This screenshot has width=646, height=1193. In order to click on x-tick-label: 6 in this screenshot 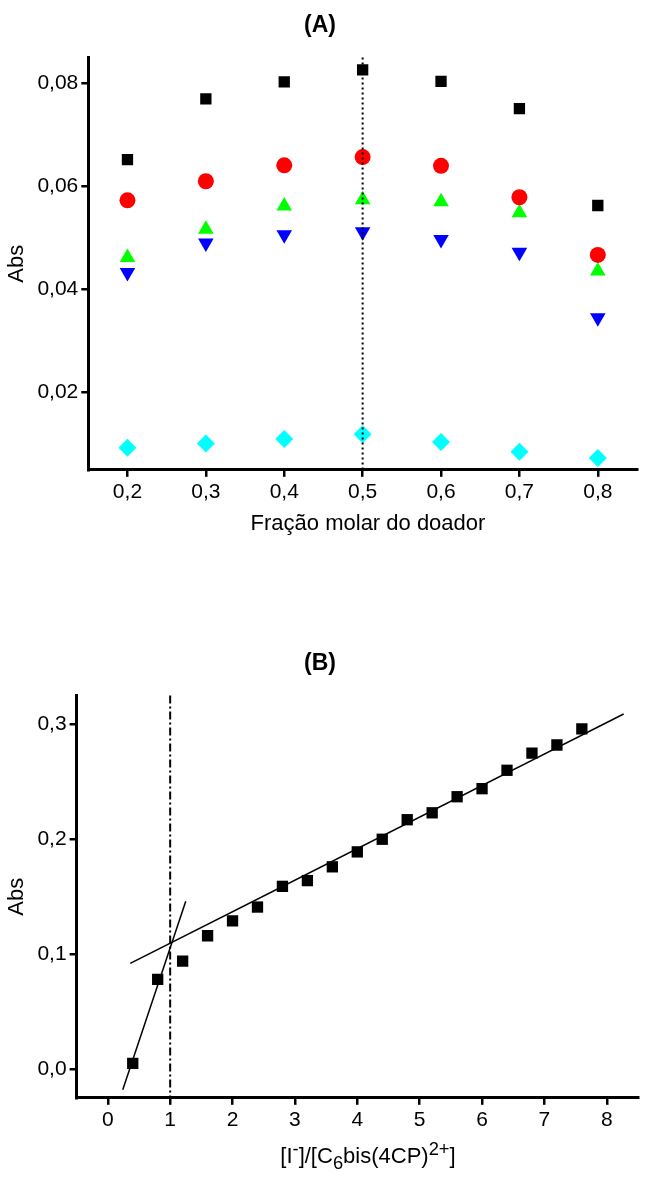, I will do `click(482, 1119)`.